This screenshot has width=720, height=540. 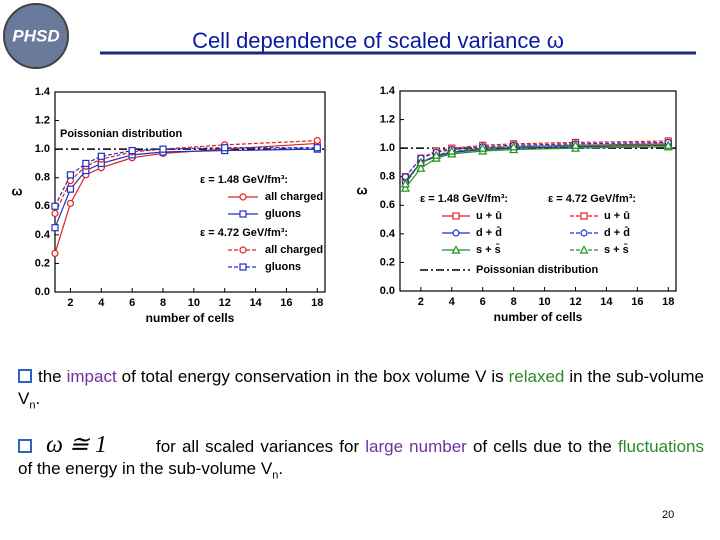 I want to click on x-tick-label: 6, so click(x=483, y=302).